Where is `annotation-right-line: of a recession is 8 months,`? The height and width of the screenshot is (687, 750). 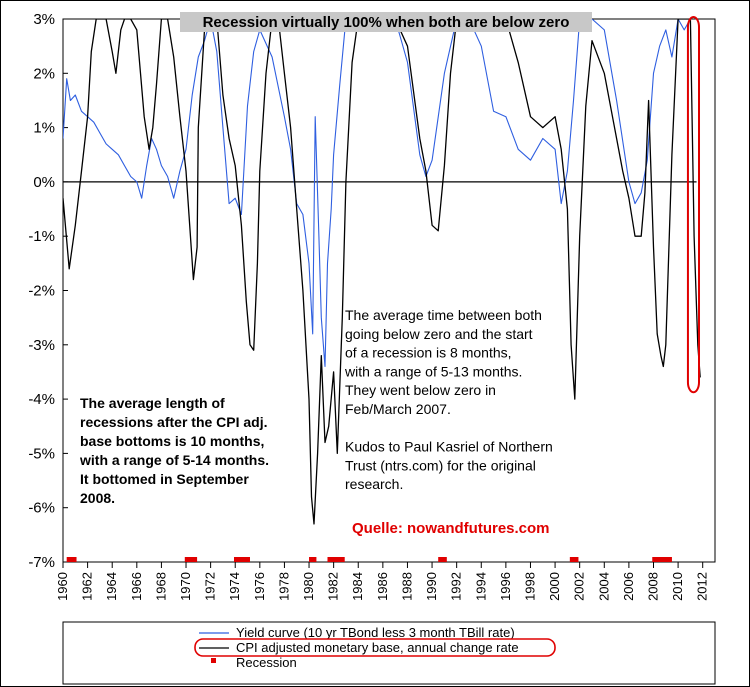 annotation-right-line: of a recession is 8 months, is located at coordinates (428, 353).